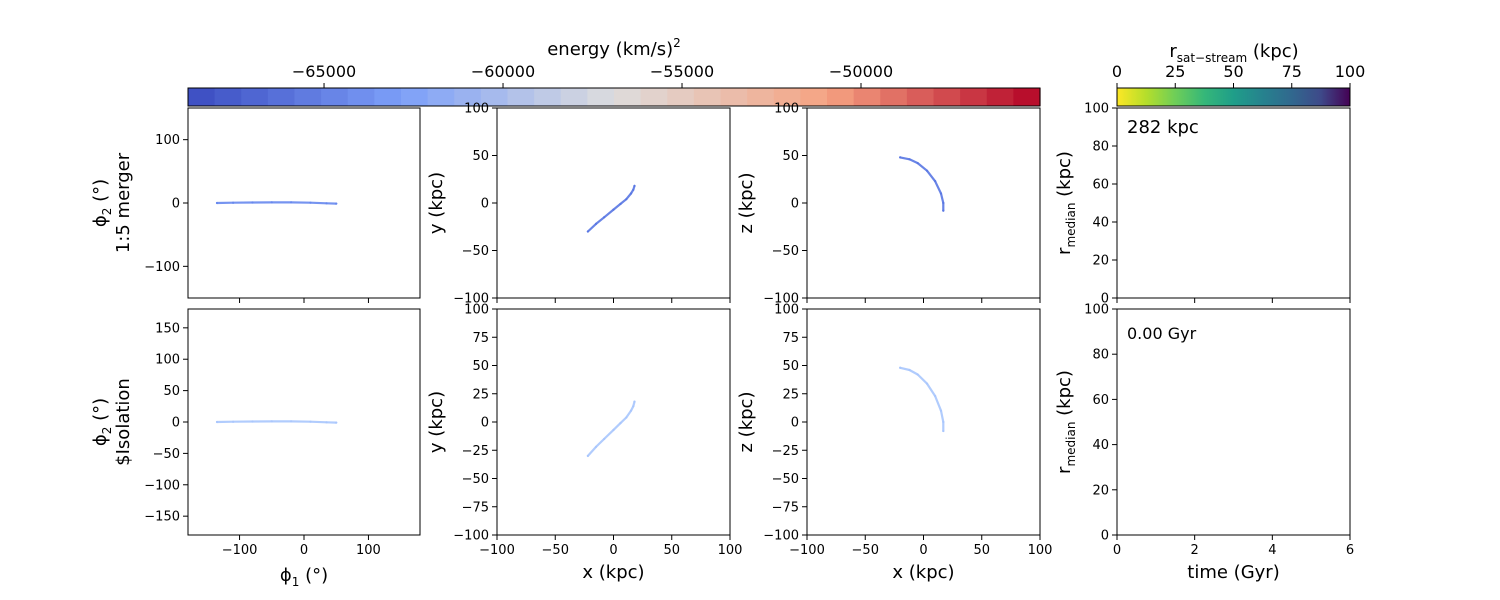  I want to click on time-annotation: 0.00 Gyr, so click(1162, 333).